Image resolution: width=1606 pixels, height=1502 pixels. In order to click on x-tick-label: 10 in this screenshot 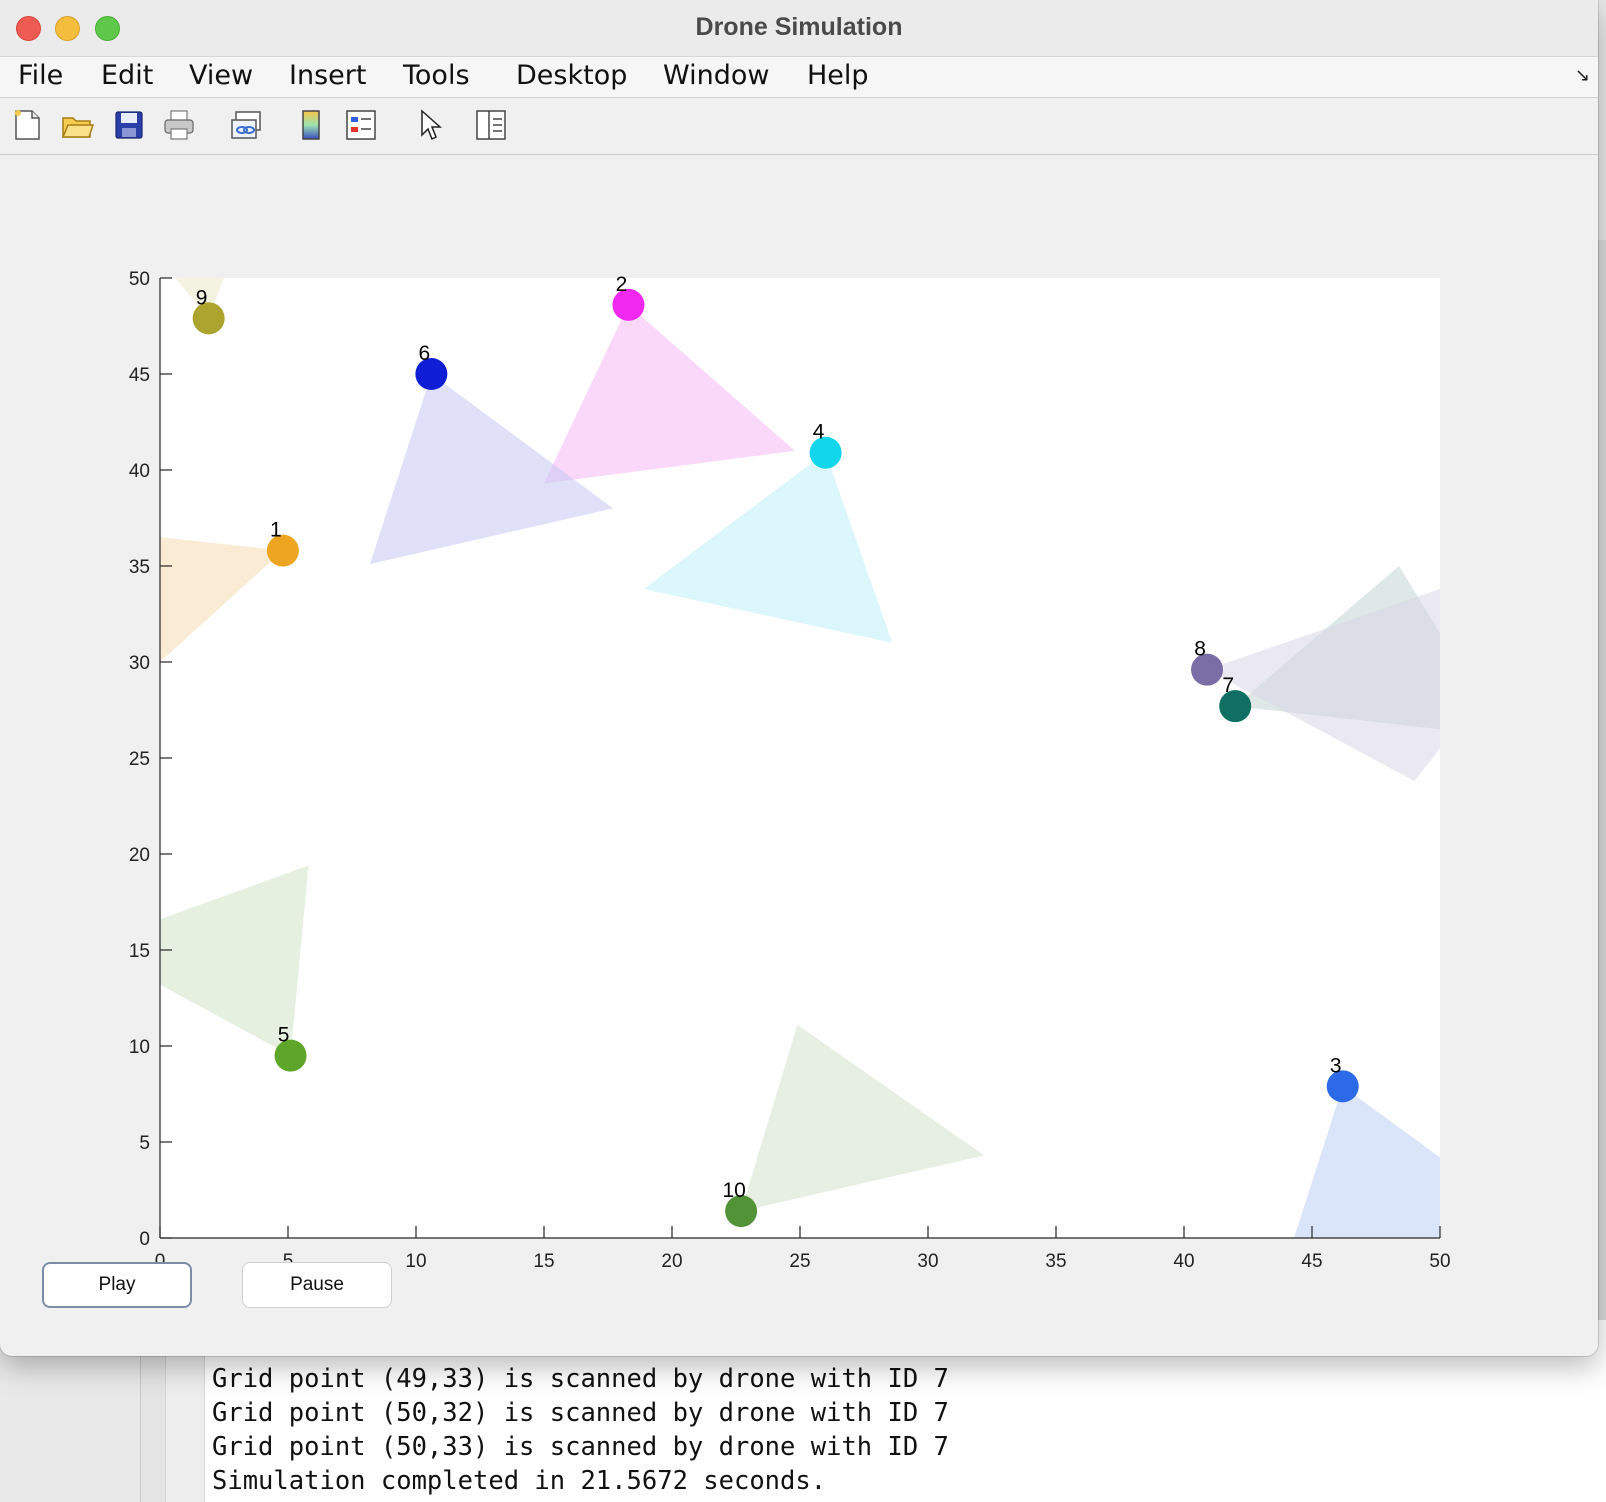, I will do `click(415, 1261)`.